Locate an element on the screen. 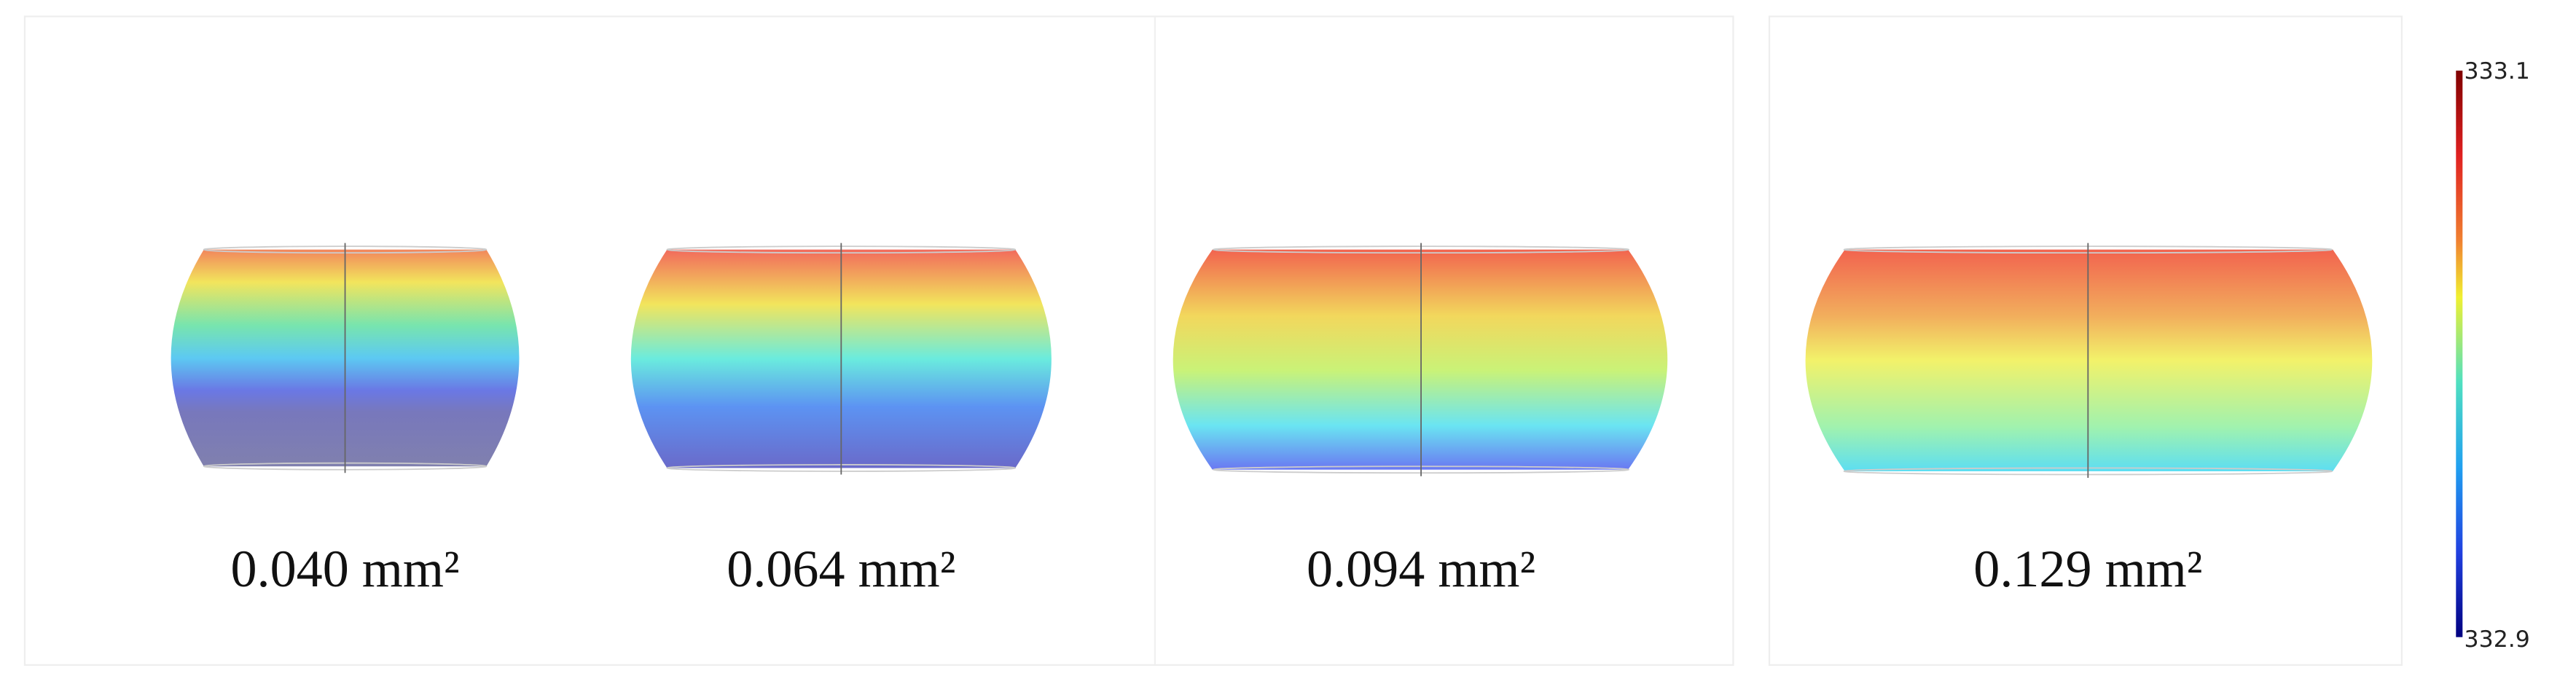 This screenshot has height=700, width=2576. panel-label: 0.094 mm² is located at coordinates (1421, 569).